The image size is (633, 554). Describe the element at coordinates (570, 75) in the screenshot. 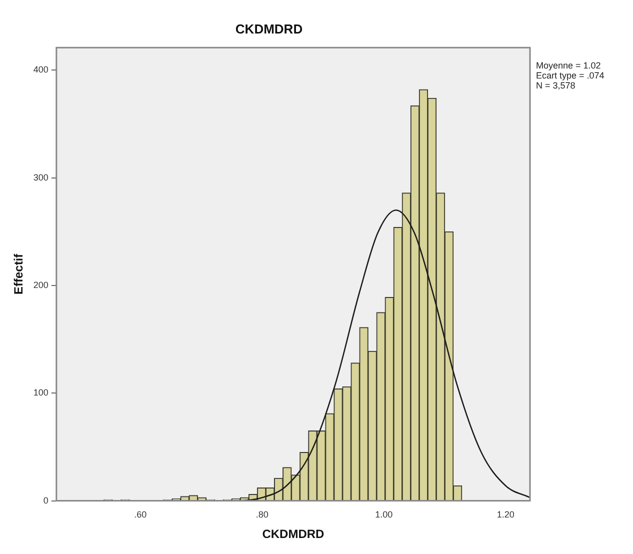

I see `text: Ecart type = .074` at that location.